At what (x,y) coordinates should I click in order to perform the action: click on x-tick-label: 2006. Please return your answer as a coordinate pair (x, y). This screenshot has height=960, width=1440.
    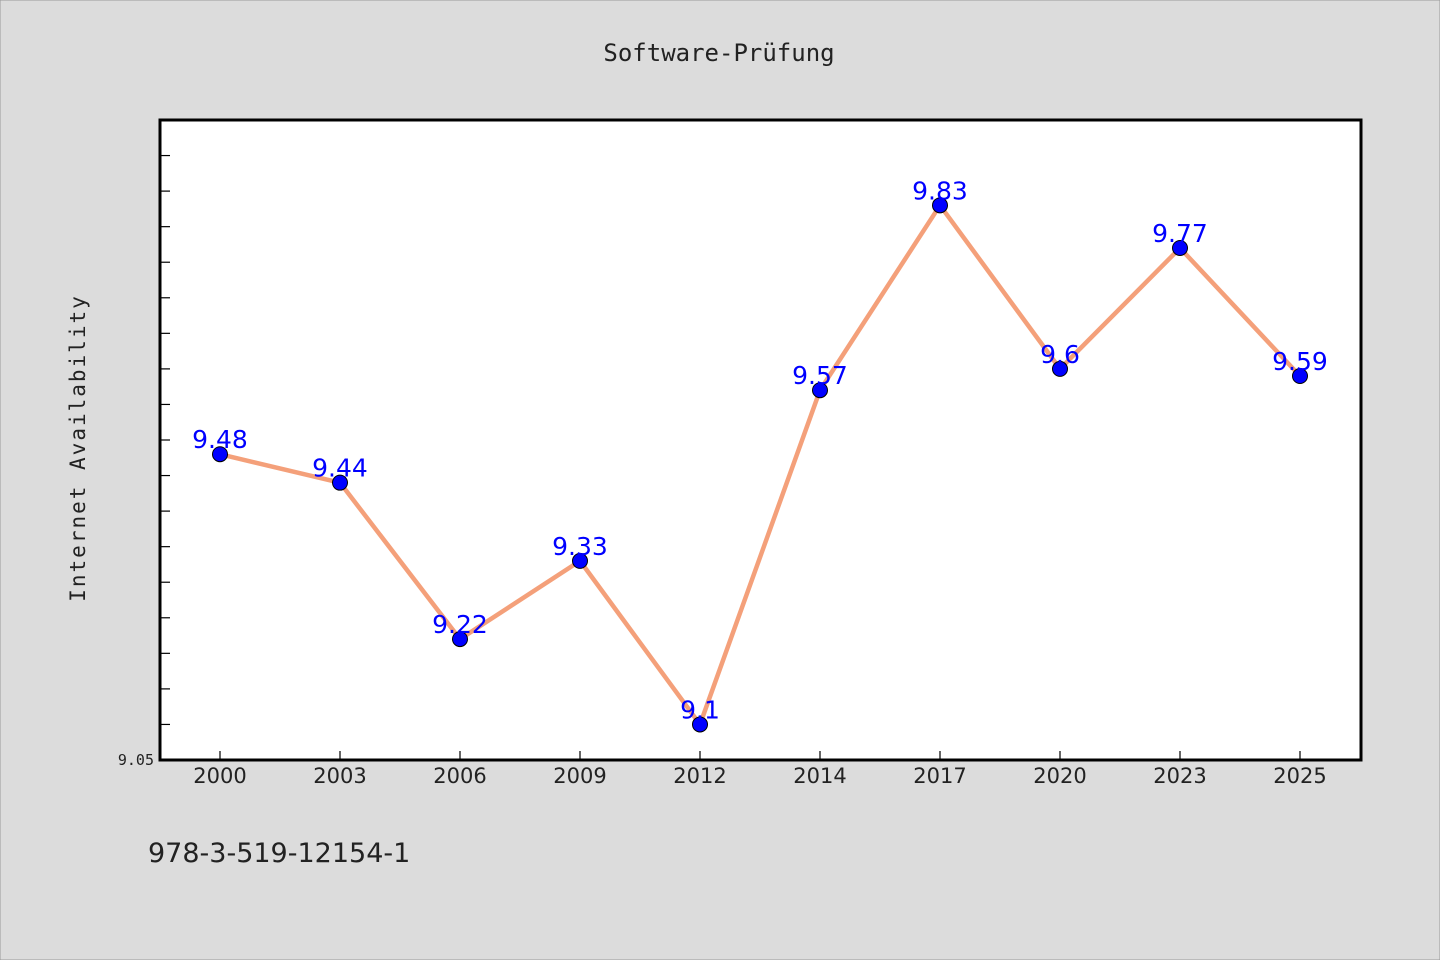
    Looking at the image, I should click on (459, 776).